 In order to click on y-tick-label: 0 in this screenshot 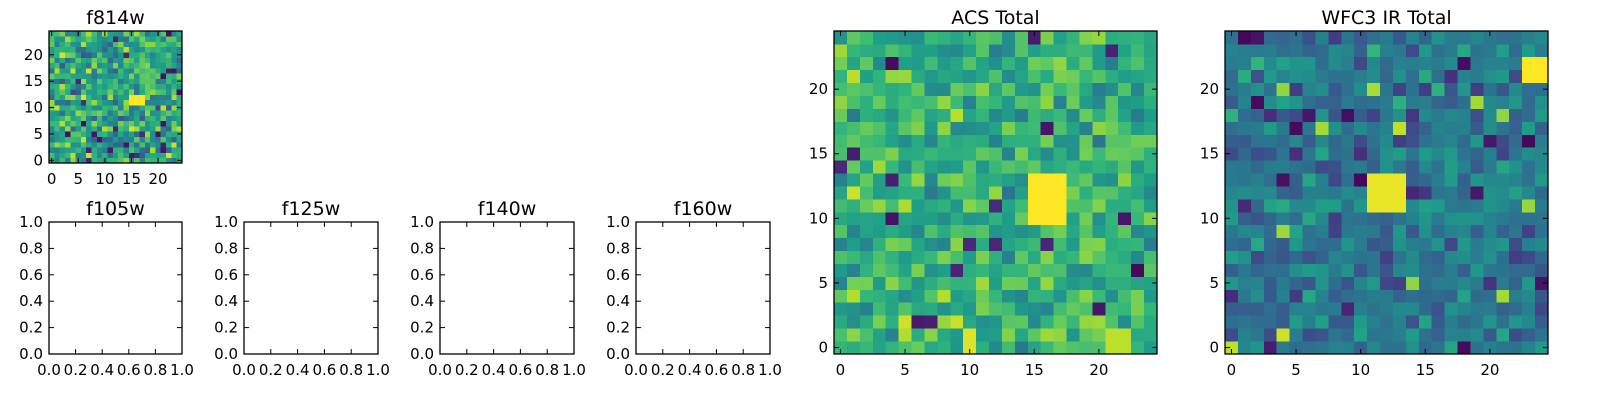, I will do `click(823, 348)`.